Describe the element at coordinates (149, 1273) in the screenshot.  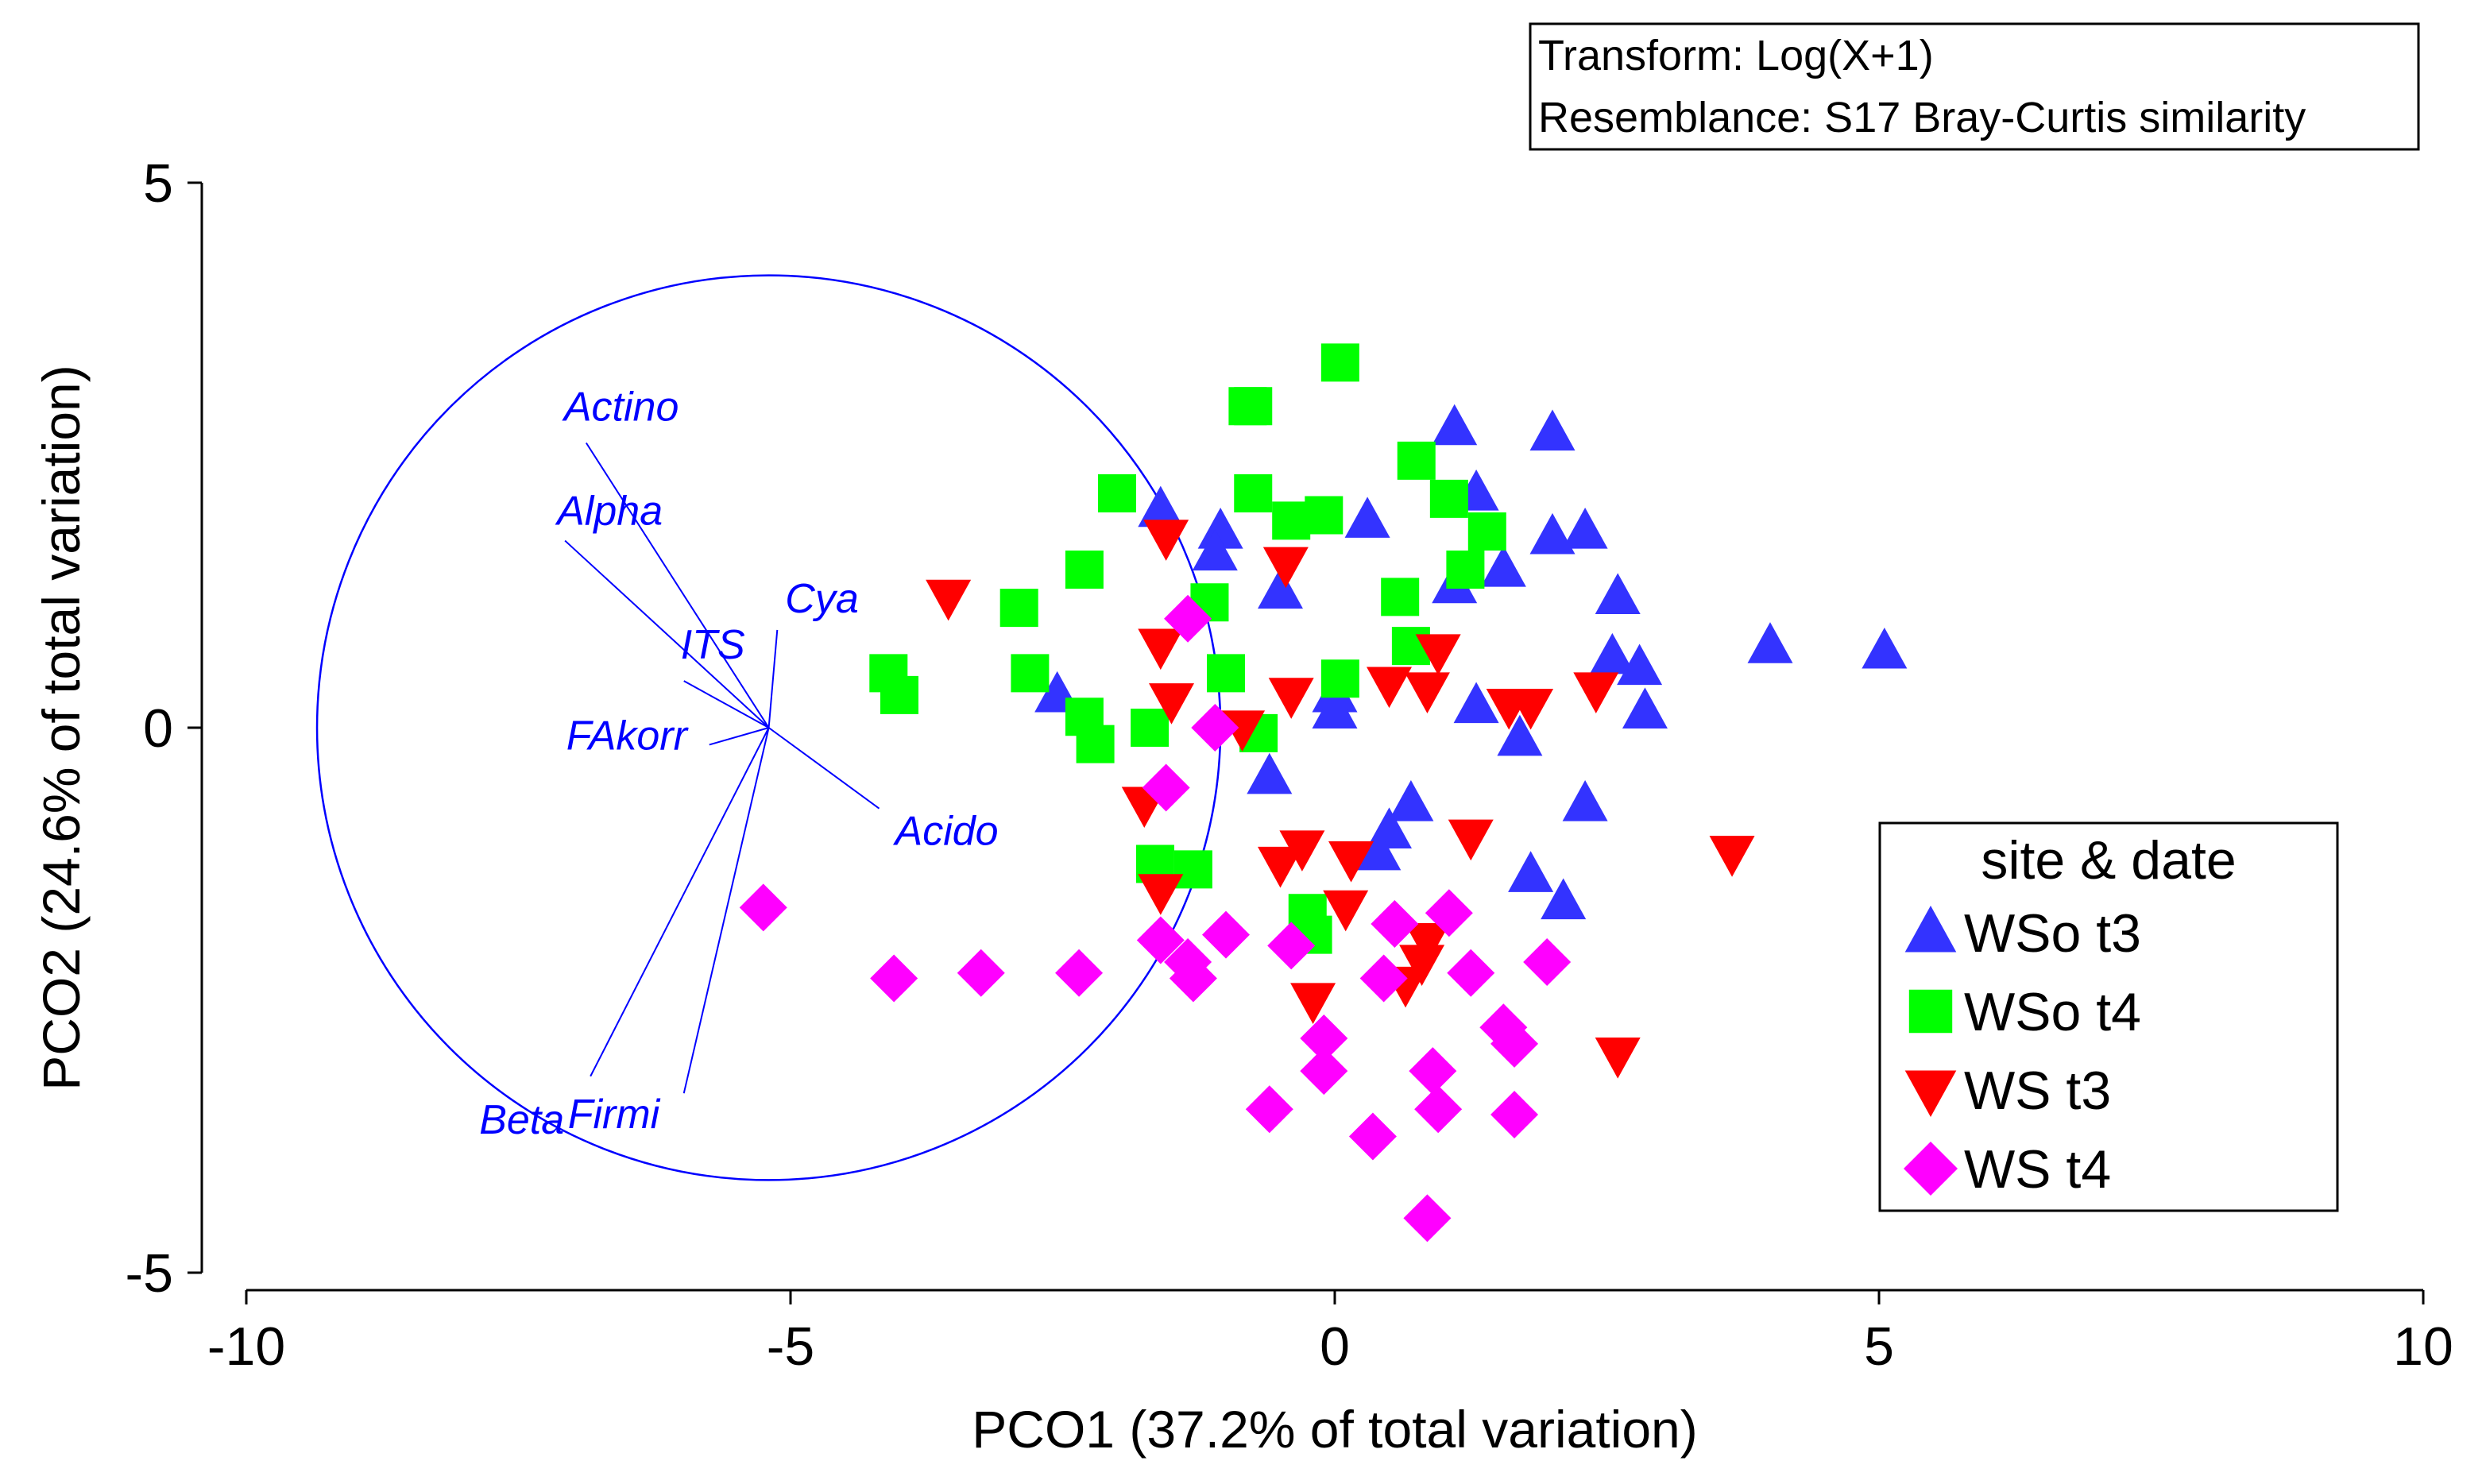
I see `y-tick-label: -5` at that location.